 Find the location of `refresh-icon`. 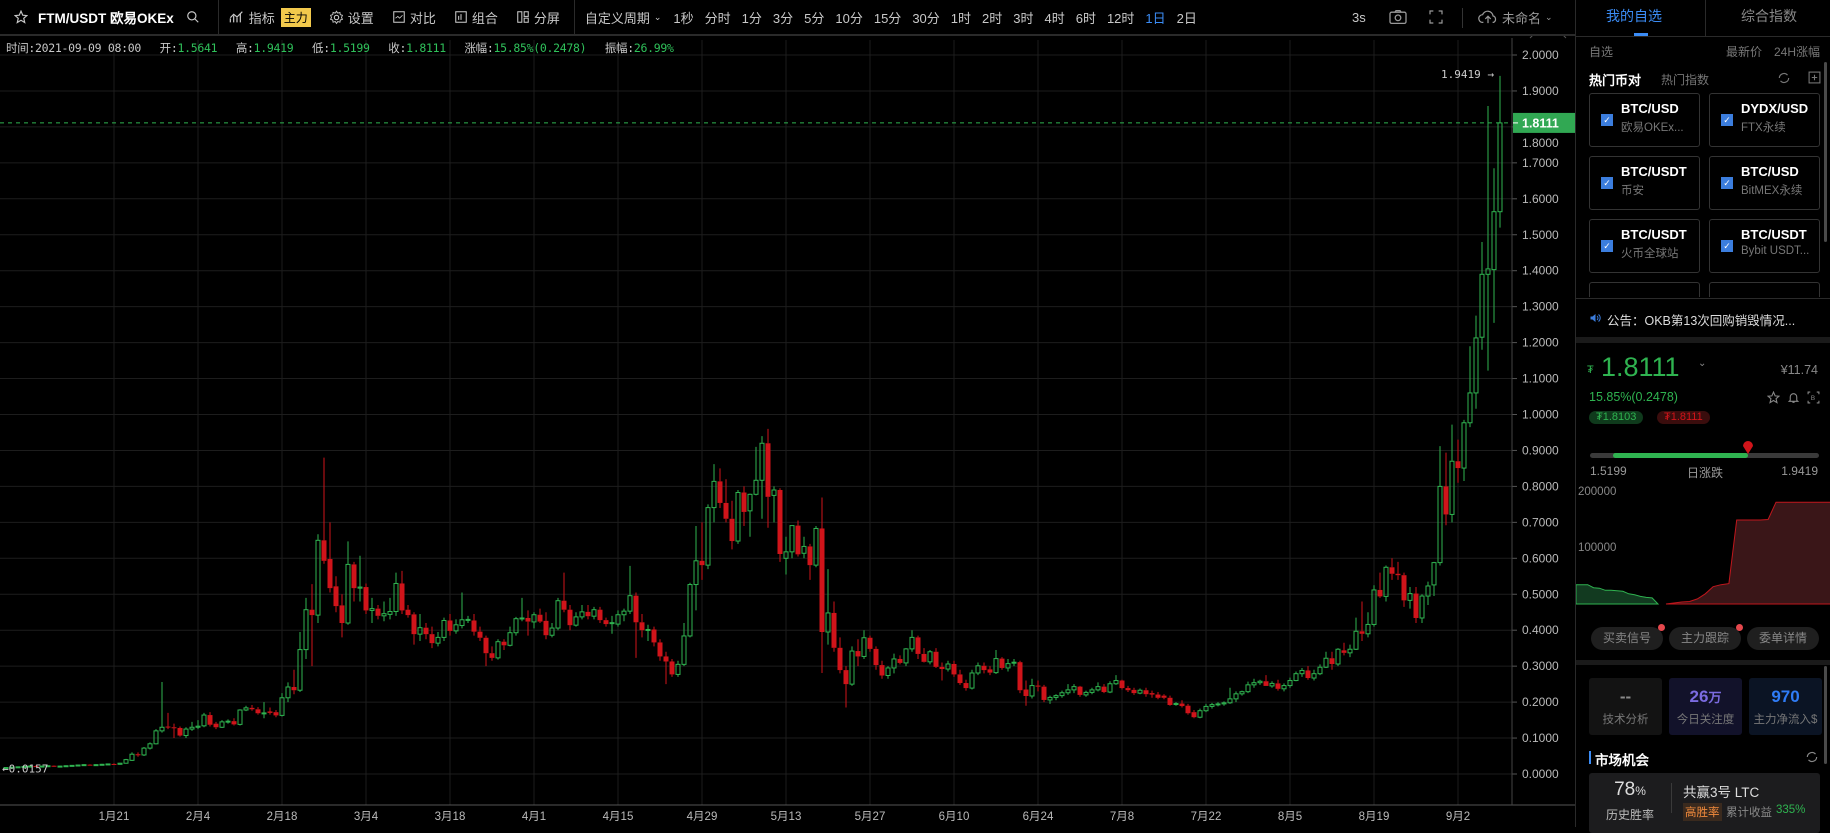

refresh-icon is located at coordinates (1812, 757).